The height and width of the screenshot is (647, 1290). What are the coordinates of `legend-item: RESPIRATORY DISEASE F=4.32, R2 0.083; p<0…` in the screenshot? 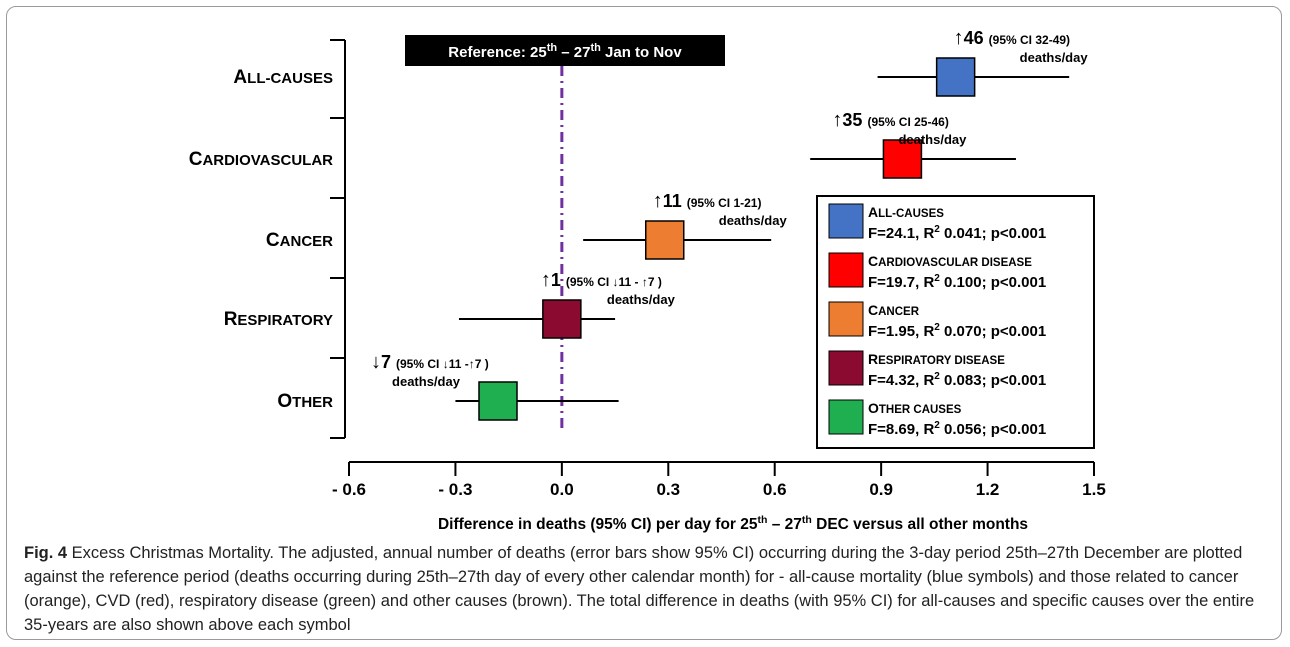 It's located at (937, 369).